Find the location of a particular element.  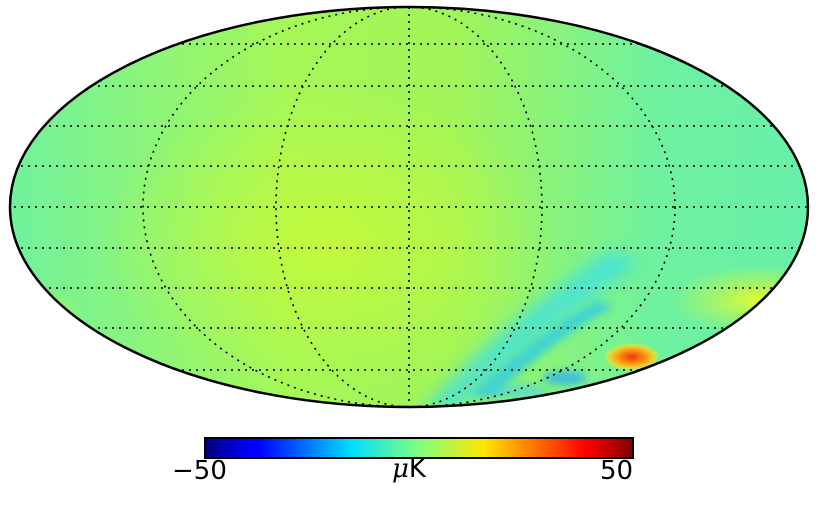

unit-symbol: μ is located at coordinates (400, 469).